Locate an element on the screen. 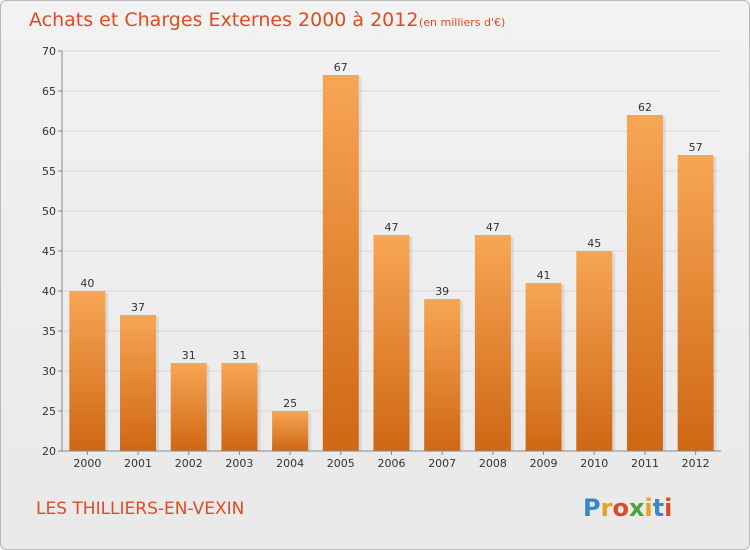 This screenshot has height=550, width=750. x-tick-label-2011: 2011 is located at coordinates (645, 463).